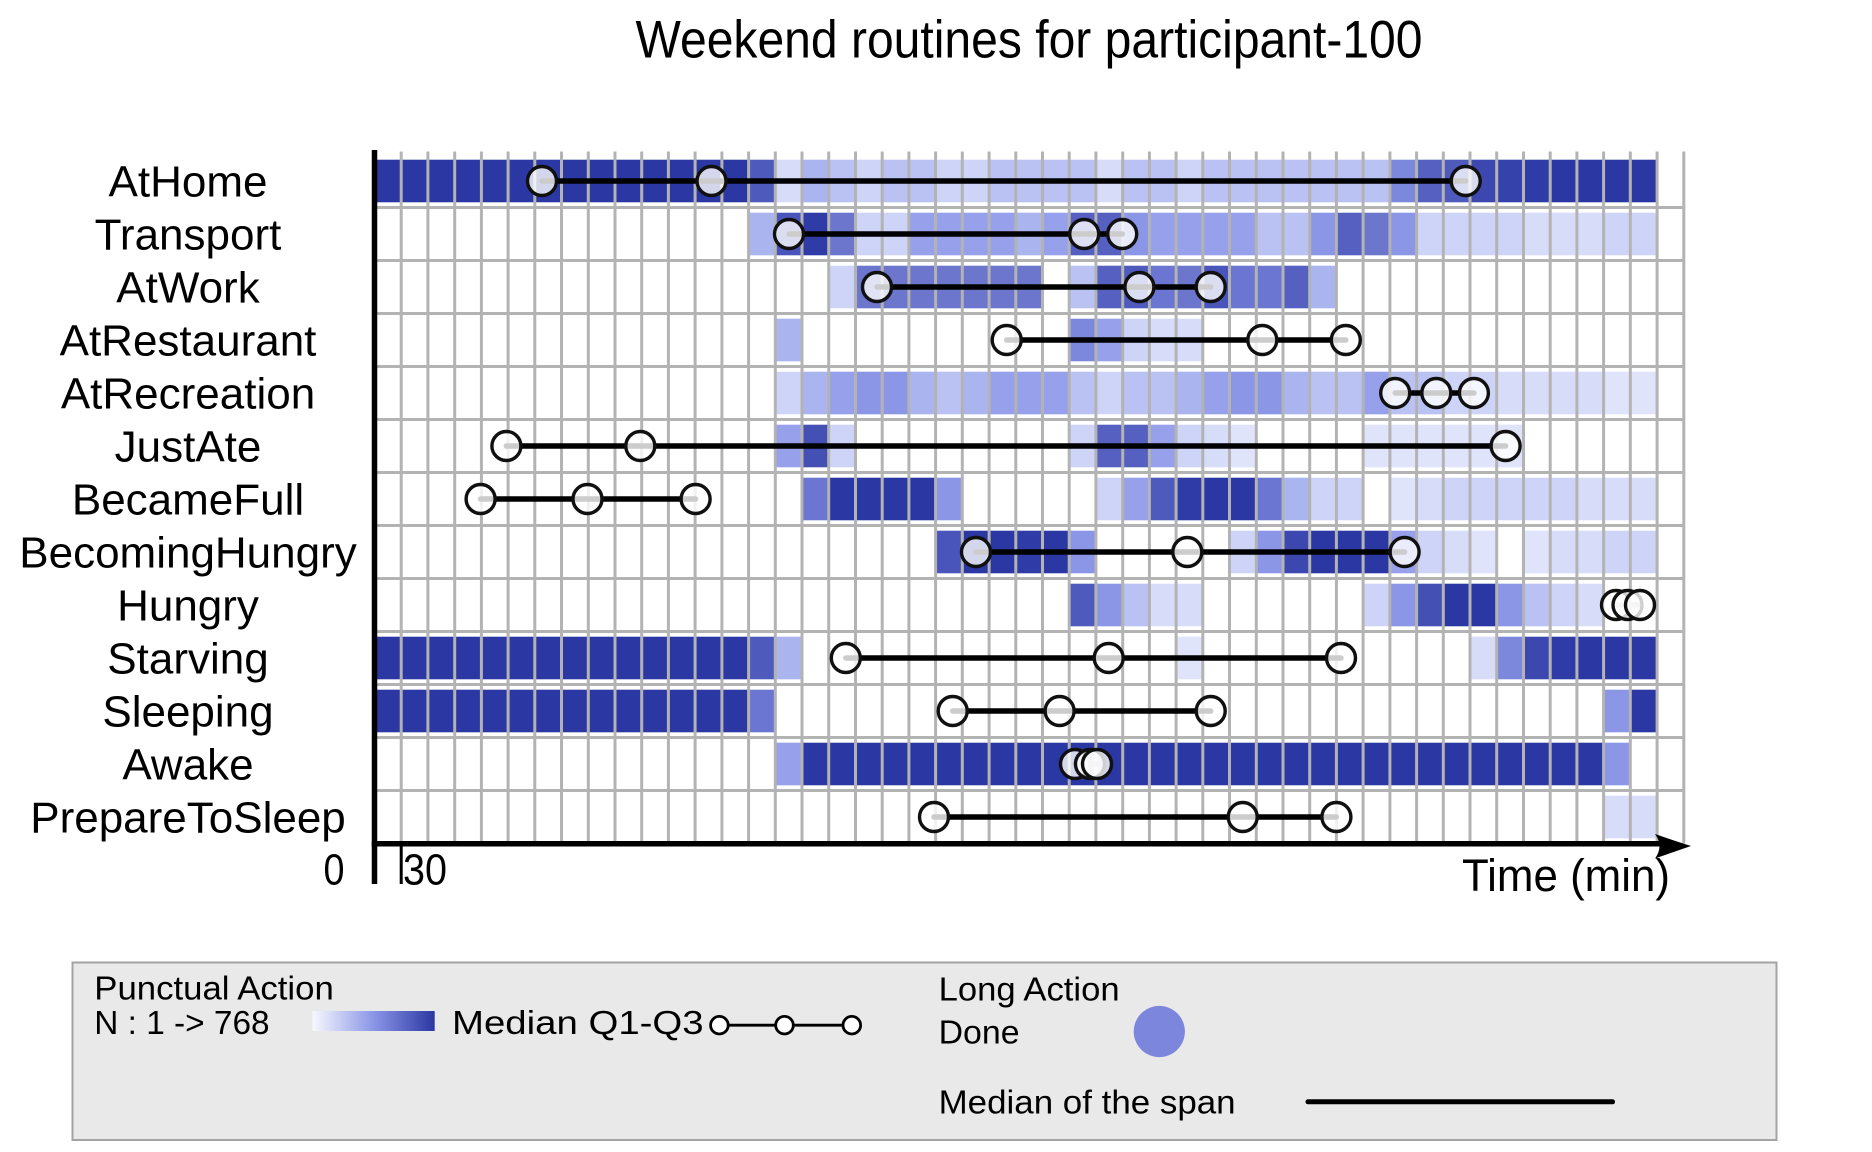 Image resolution: width=1872 pixels, height=1152 pixels. Describe the element at coordinates (188, 394) in the screenshot. I see `svg-text: AtRecreation` at that location.